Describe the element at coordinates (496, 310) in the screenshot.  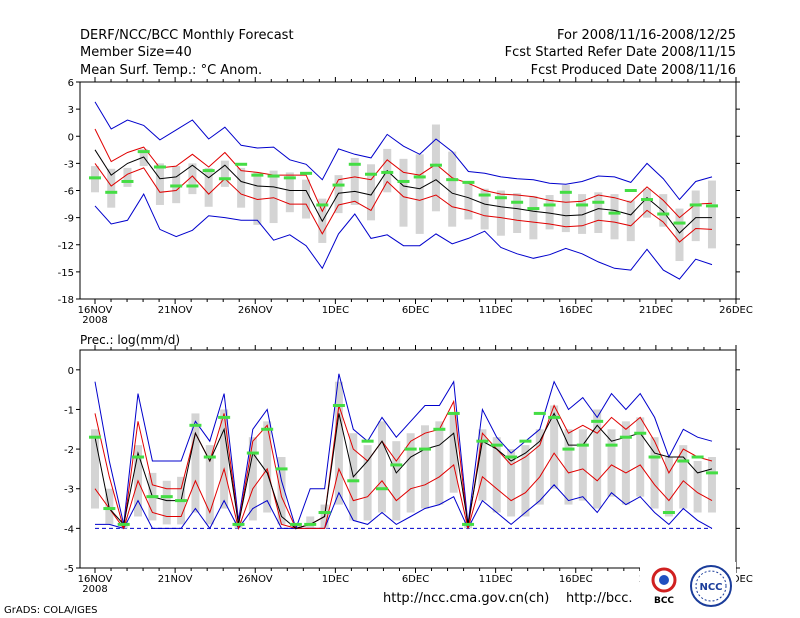
I see `temp-xtick-label: 11DEC` at that location.